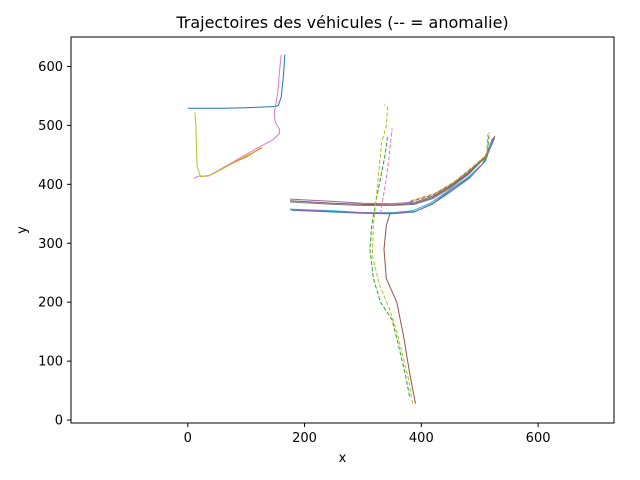 This screenshot has height=480, width=640. I want to click on y-axis-label: y, so click(22, 230).